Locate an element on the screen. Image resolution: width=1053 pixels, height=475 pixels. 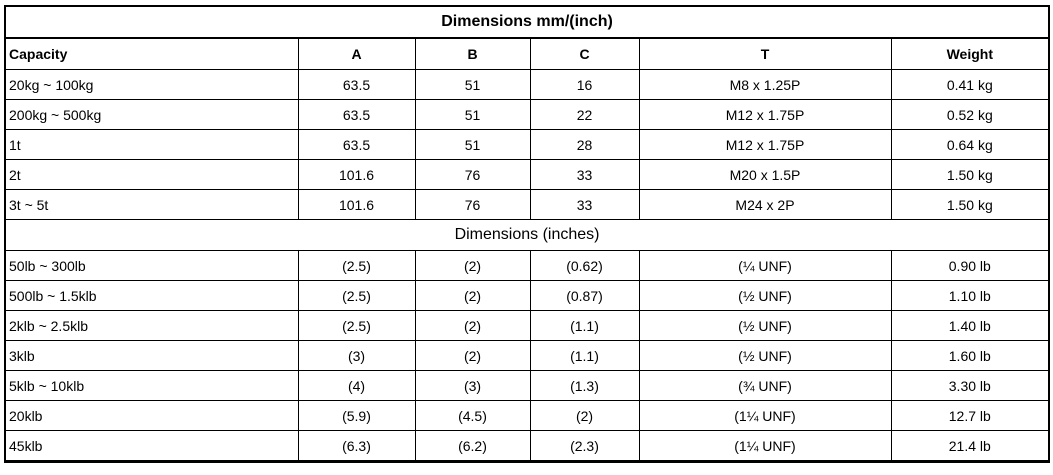
table-row-metric-3: 1t 63.5 51 28 M12 x 1.75P 0.64 kg is located at coordinates (527, 144).